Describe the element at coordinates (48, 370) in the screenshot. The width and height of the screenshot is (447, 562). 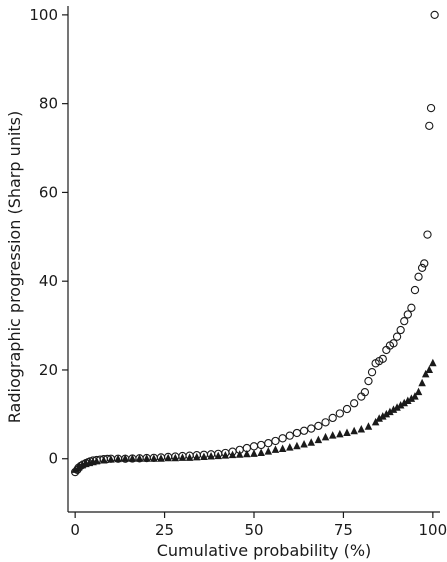
I see `y-tick-label: 20` at that location.